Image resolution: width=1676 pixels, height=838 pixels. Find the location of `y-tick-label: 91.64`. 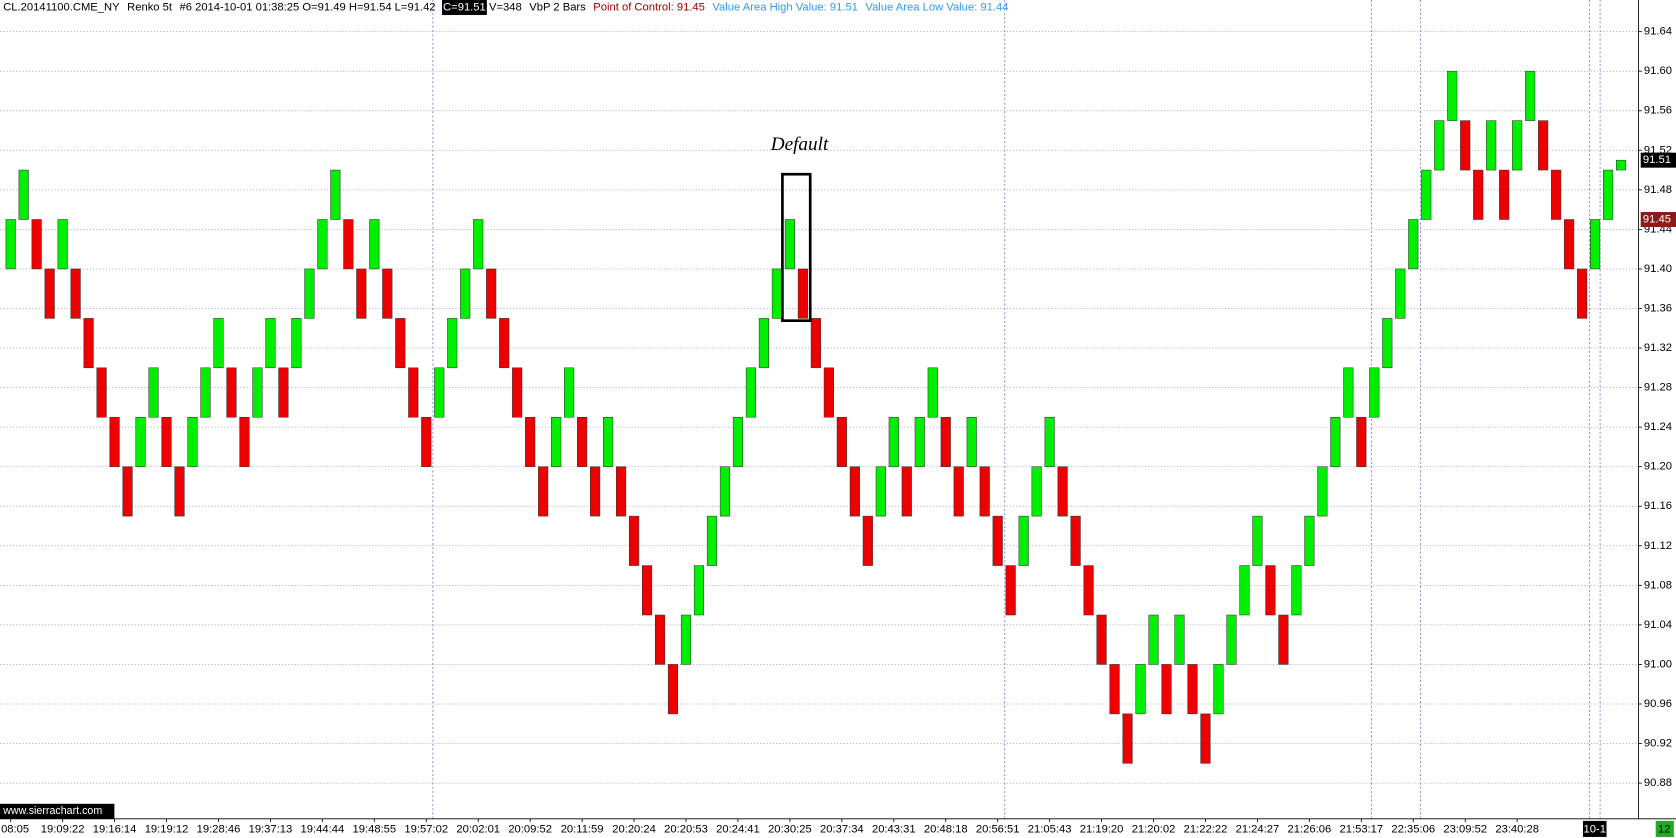

y-tick-label: 91.64 is located at coordinates (1658, 32).